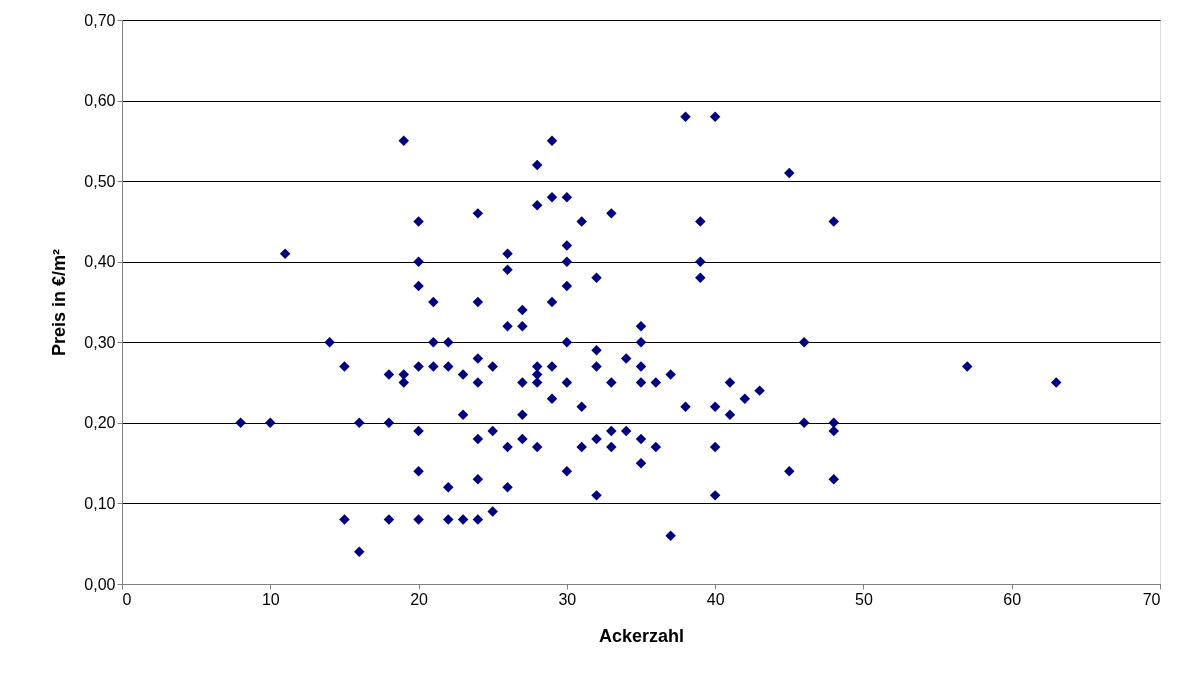  I want to click on x-tick-label: 30, so click(567, 599).